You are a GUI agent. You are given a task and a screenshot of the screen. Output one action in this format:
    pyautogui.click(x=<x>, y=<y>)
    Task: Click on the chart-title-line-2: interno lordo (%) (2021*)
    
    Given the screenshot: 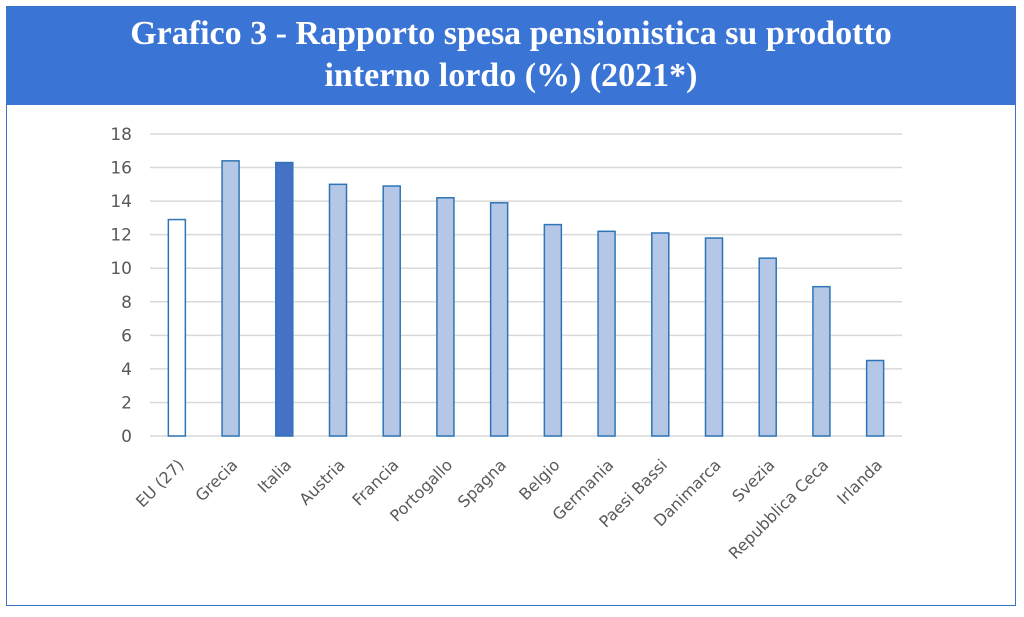 What is the action you would take?
    pyautogui.click(x=511, y=75)
    